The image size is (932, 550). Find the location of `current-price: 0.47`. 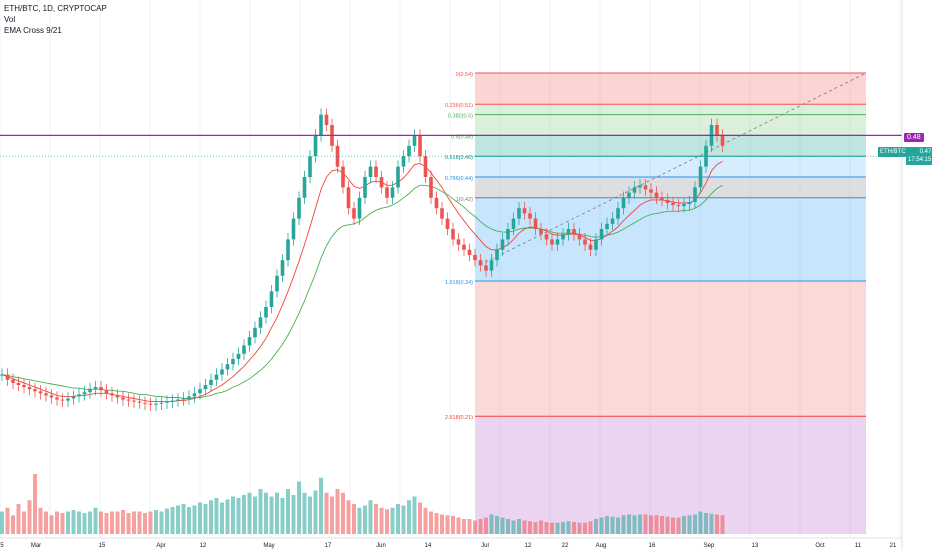

current-price: 0.47 is located at coordinates (925, 152).